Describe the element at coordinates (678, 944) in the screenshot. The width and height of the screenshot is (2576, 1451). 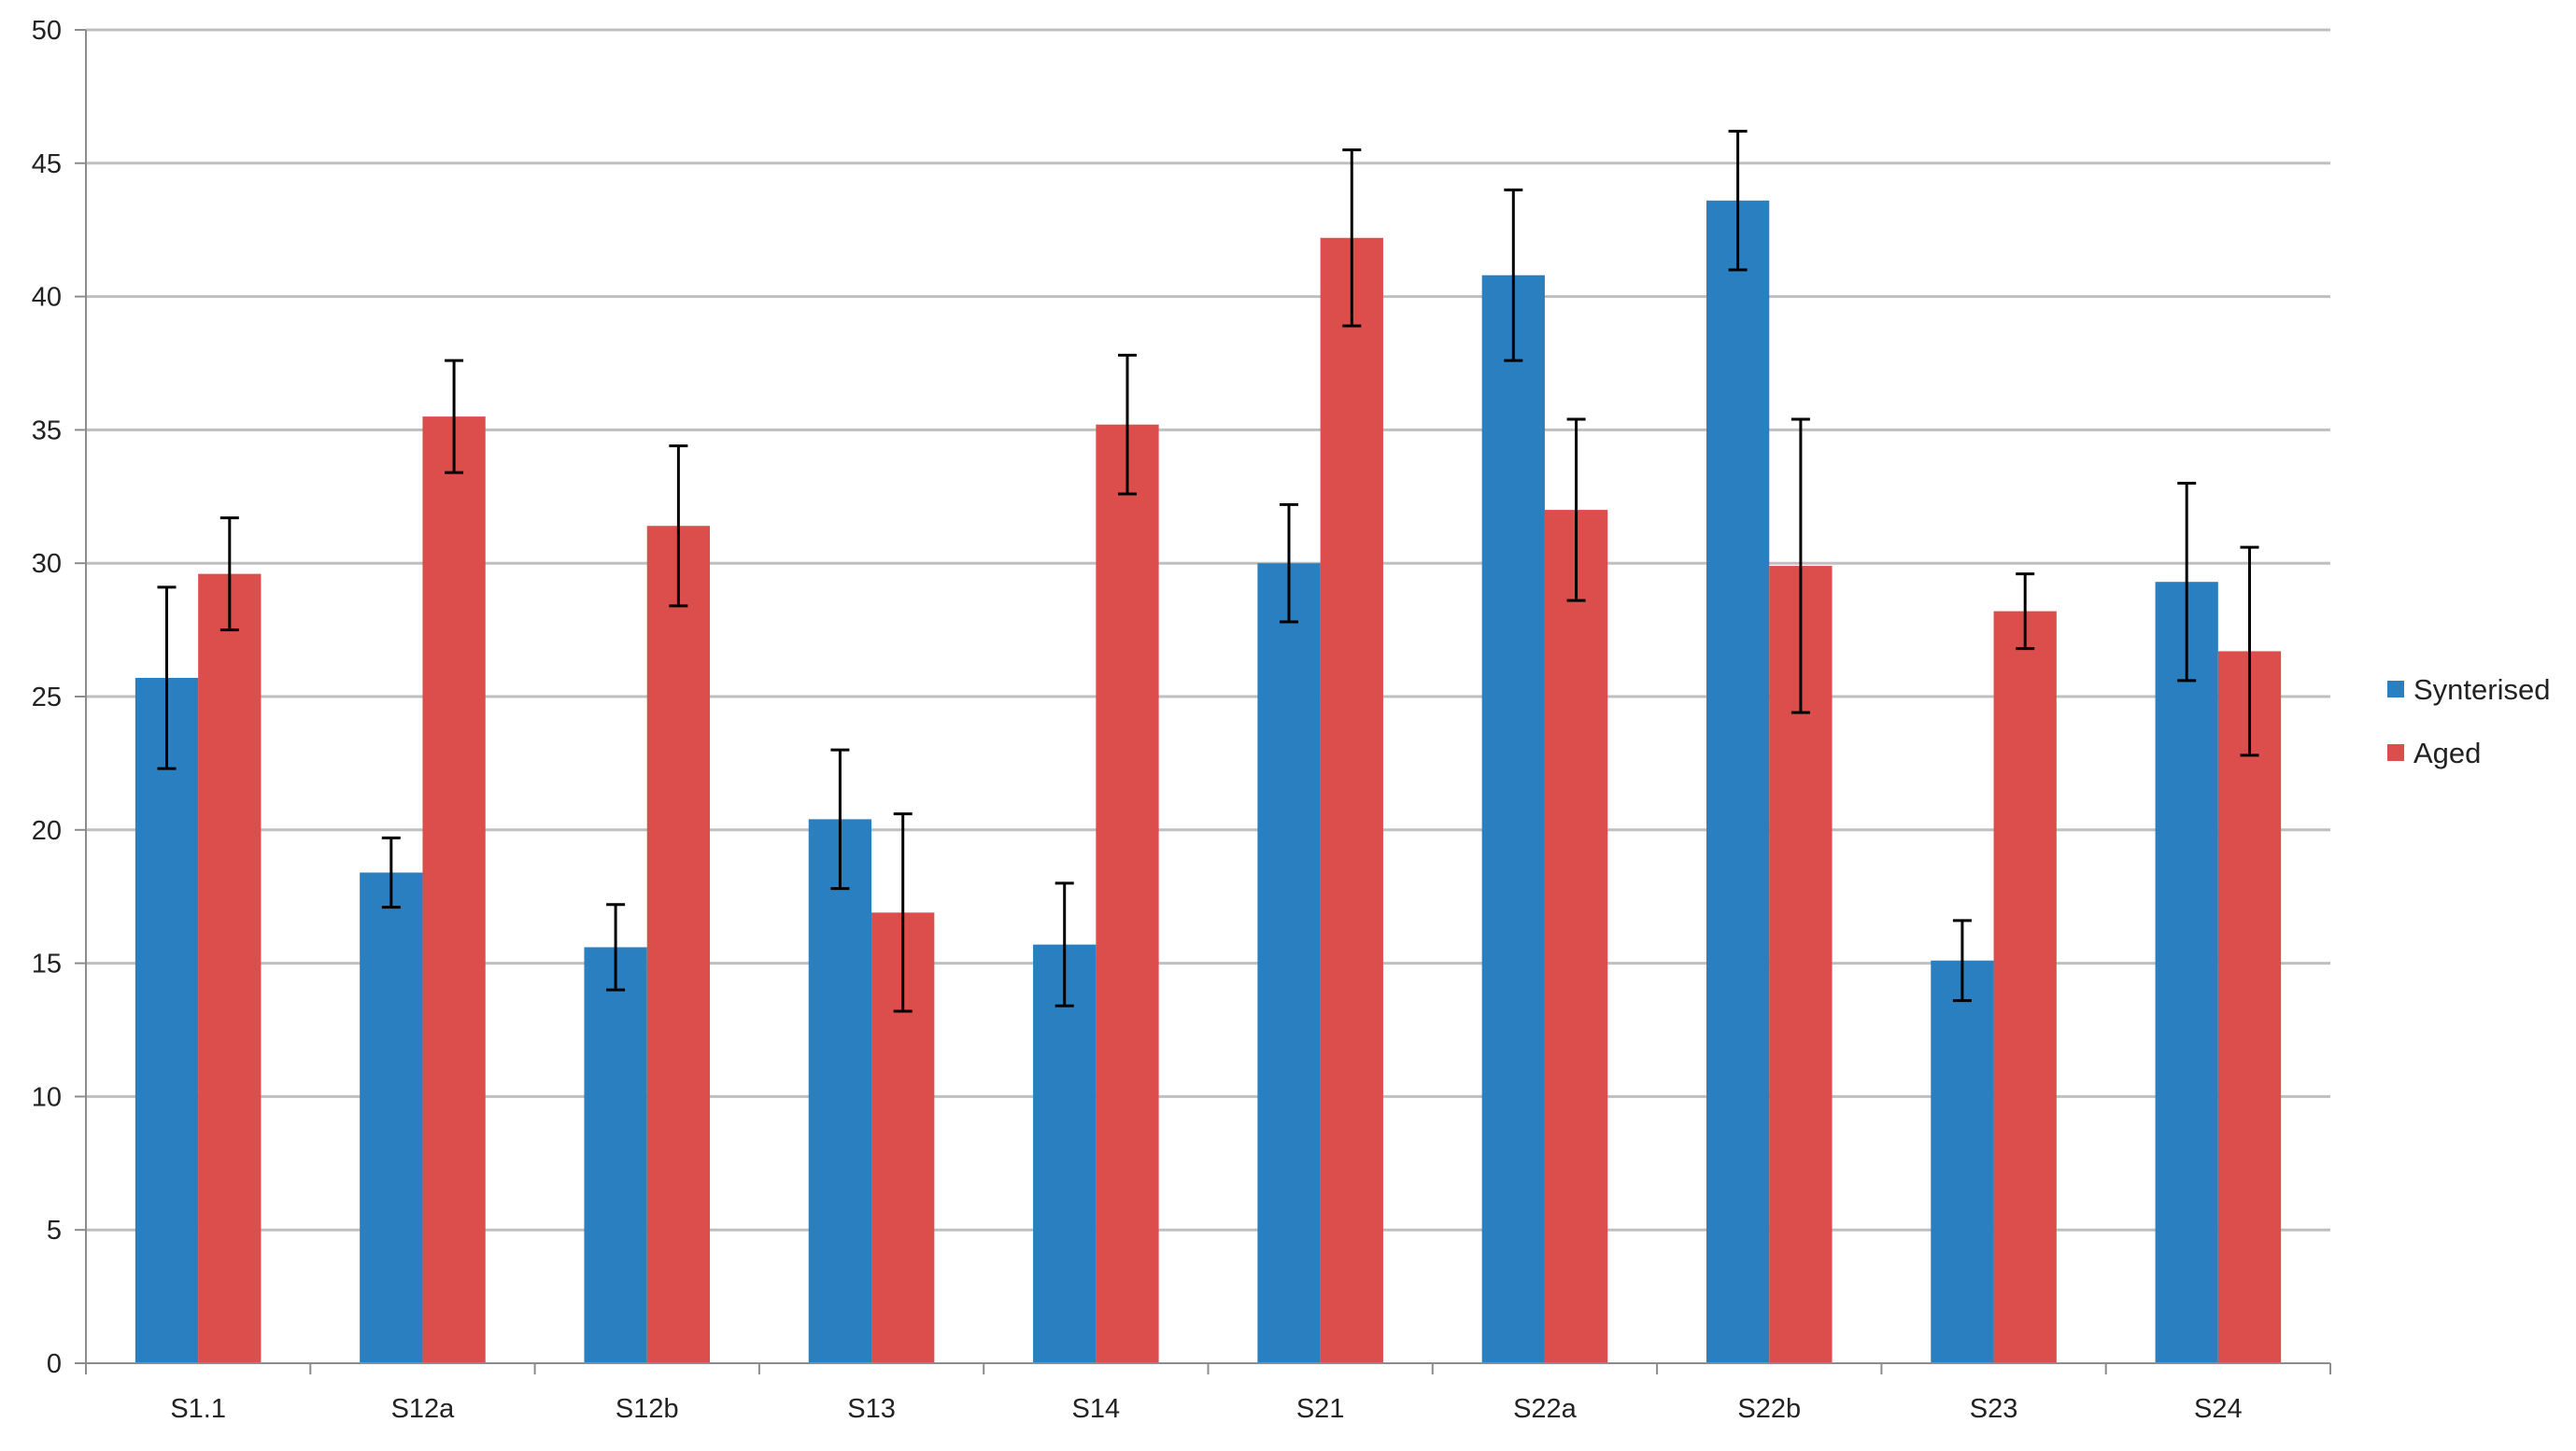
I see `bar-aged-s12b` at that location.